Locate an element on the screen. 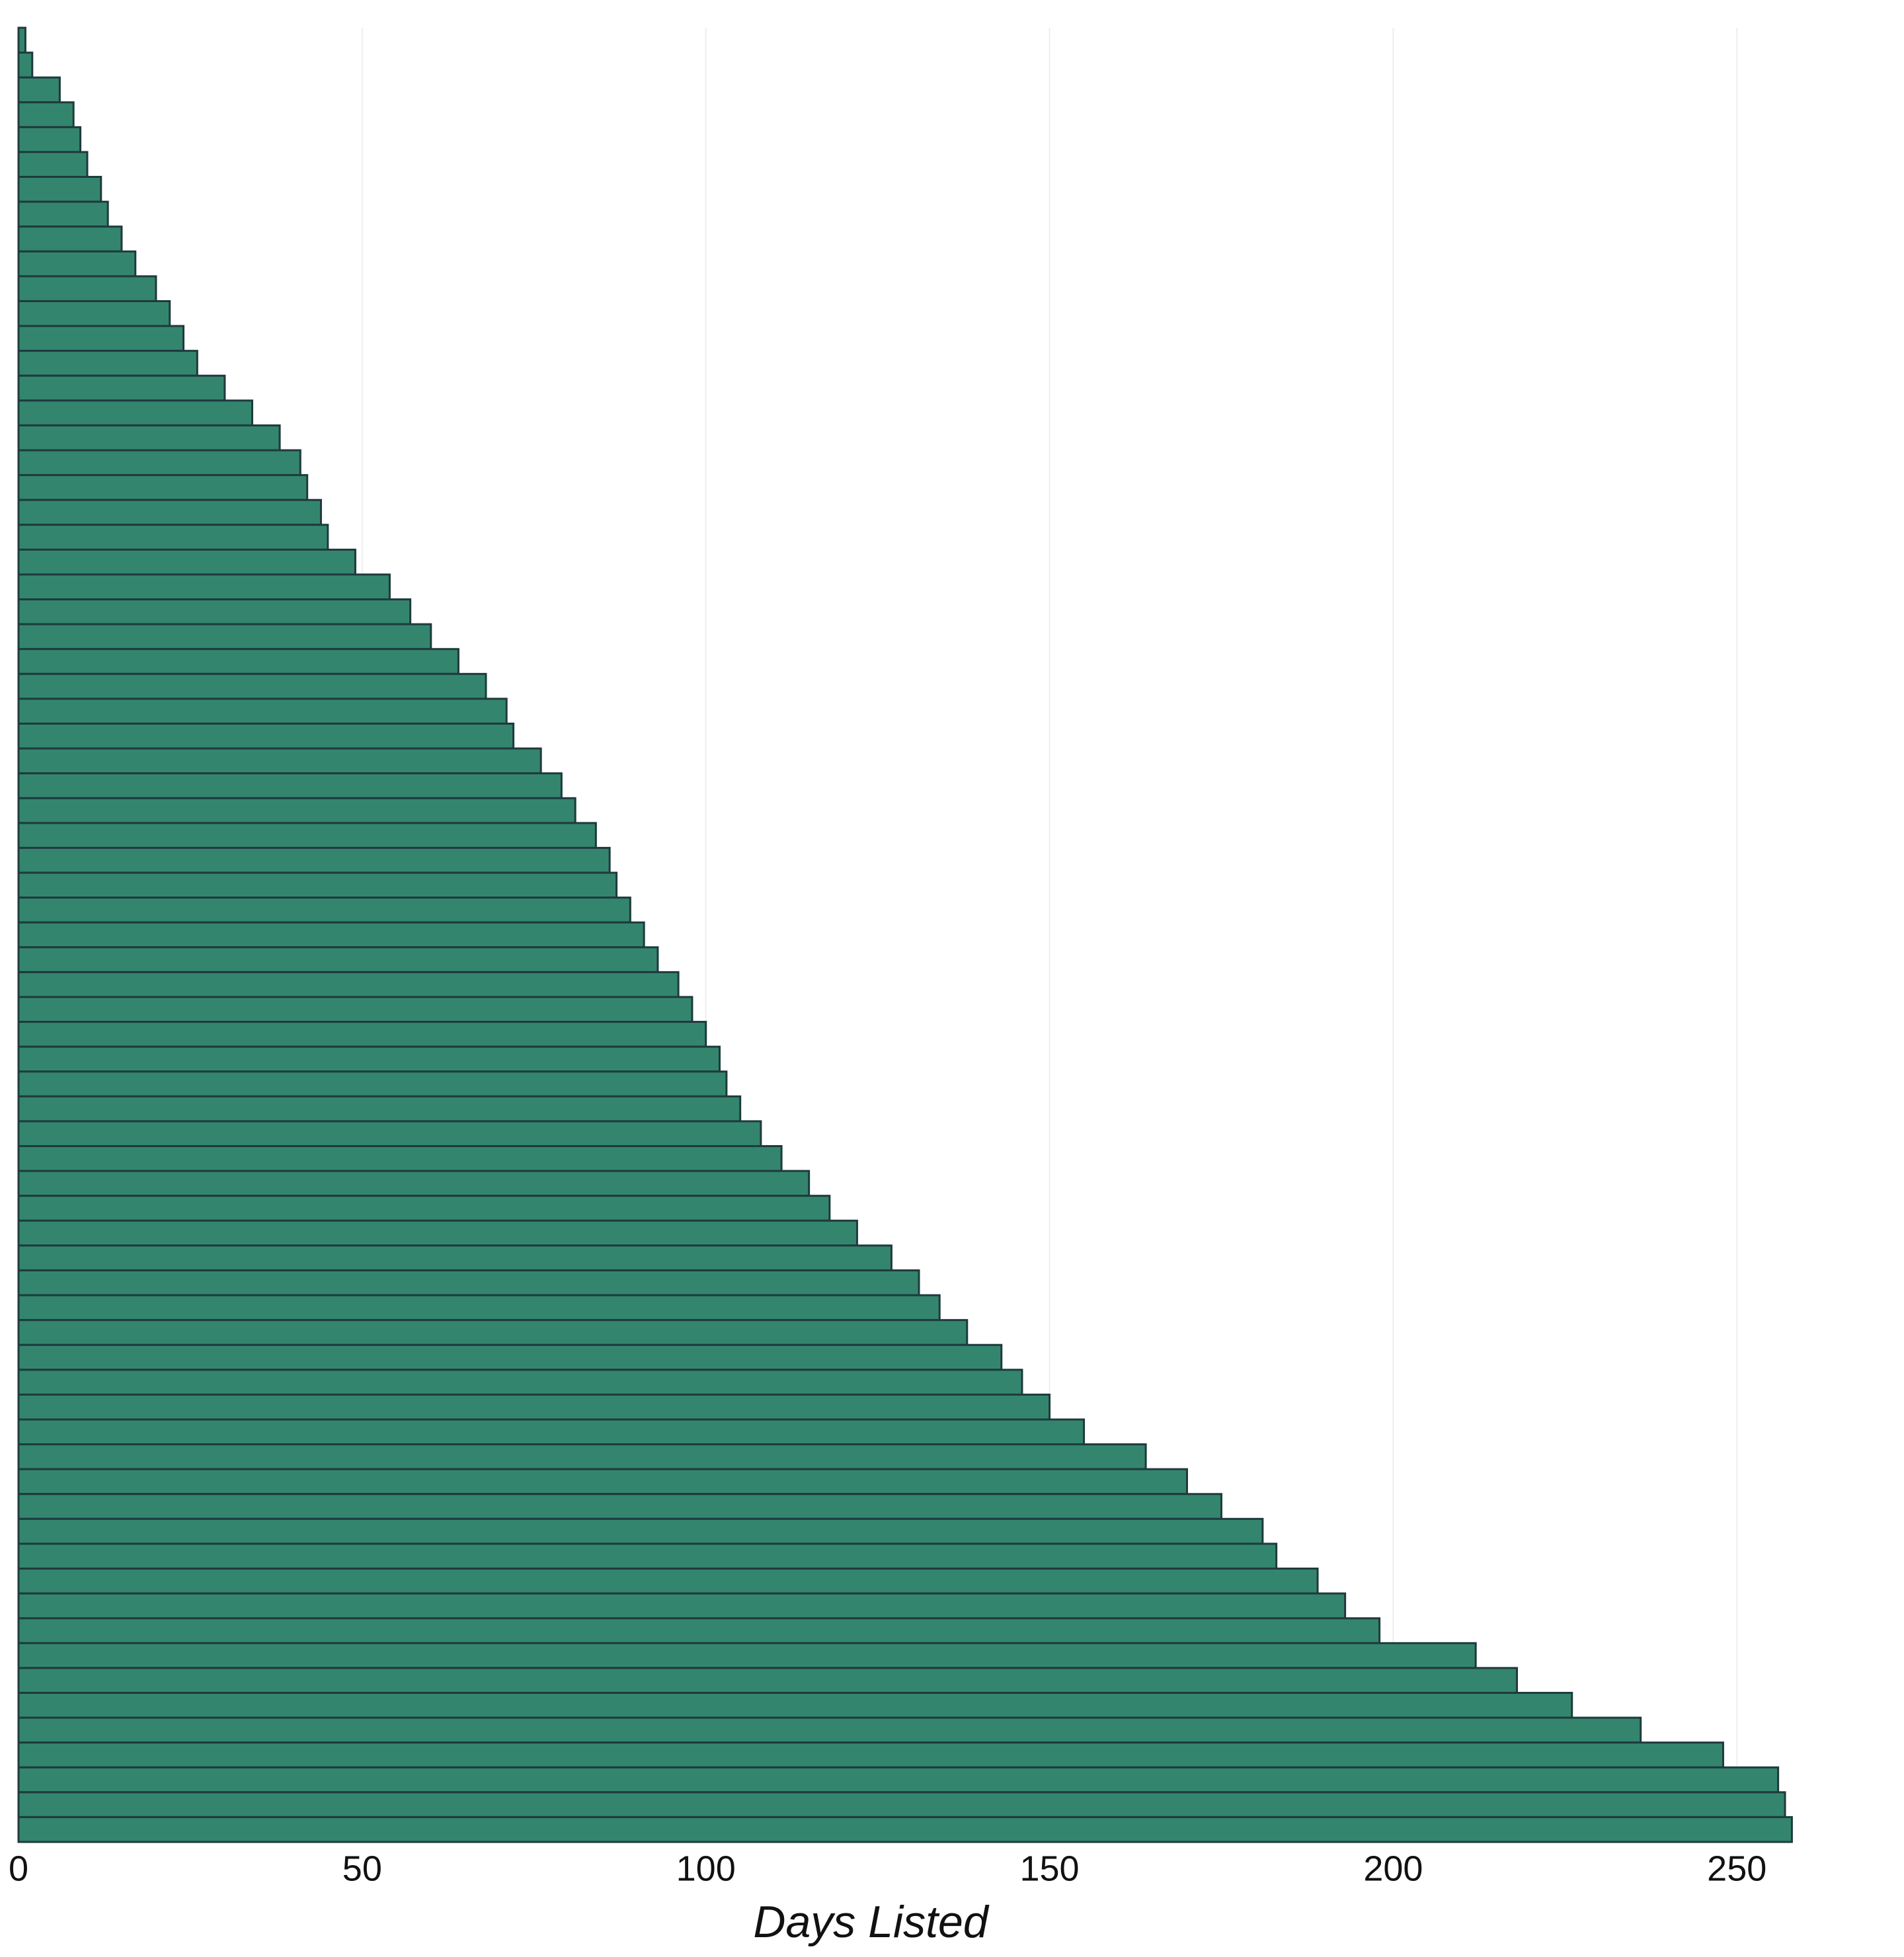  x-tick-label: 150 is located at coordinates (1049, 1868).